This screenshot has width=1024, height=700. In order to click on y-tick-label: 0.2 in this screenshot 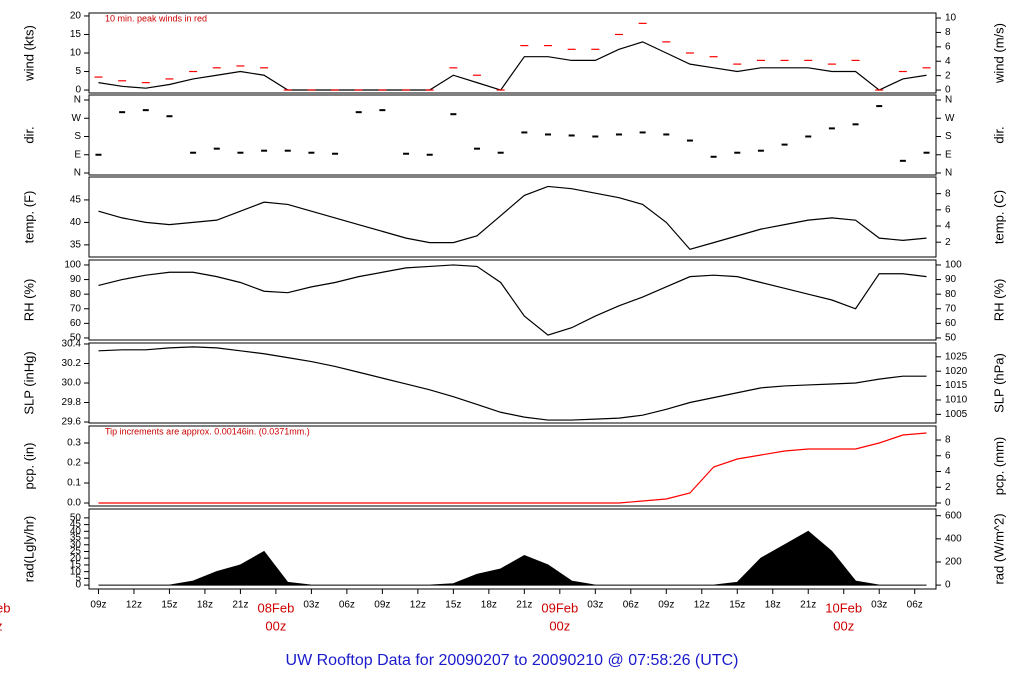, I will do `click(74, 463)`.